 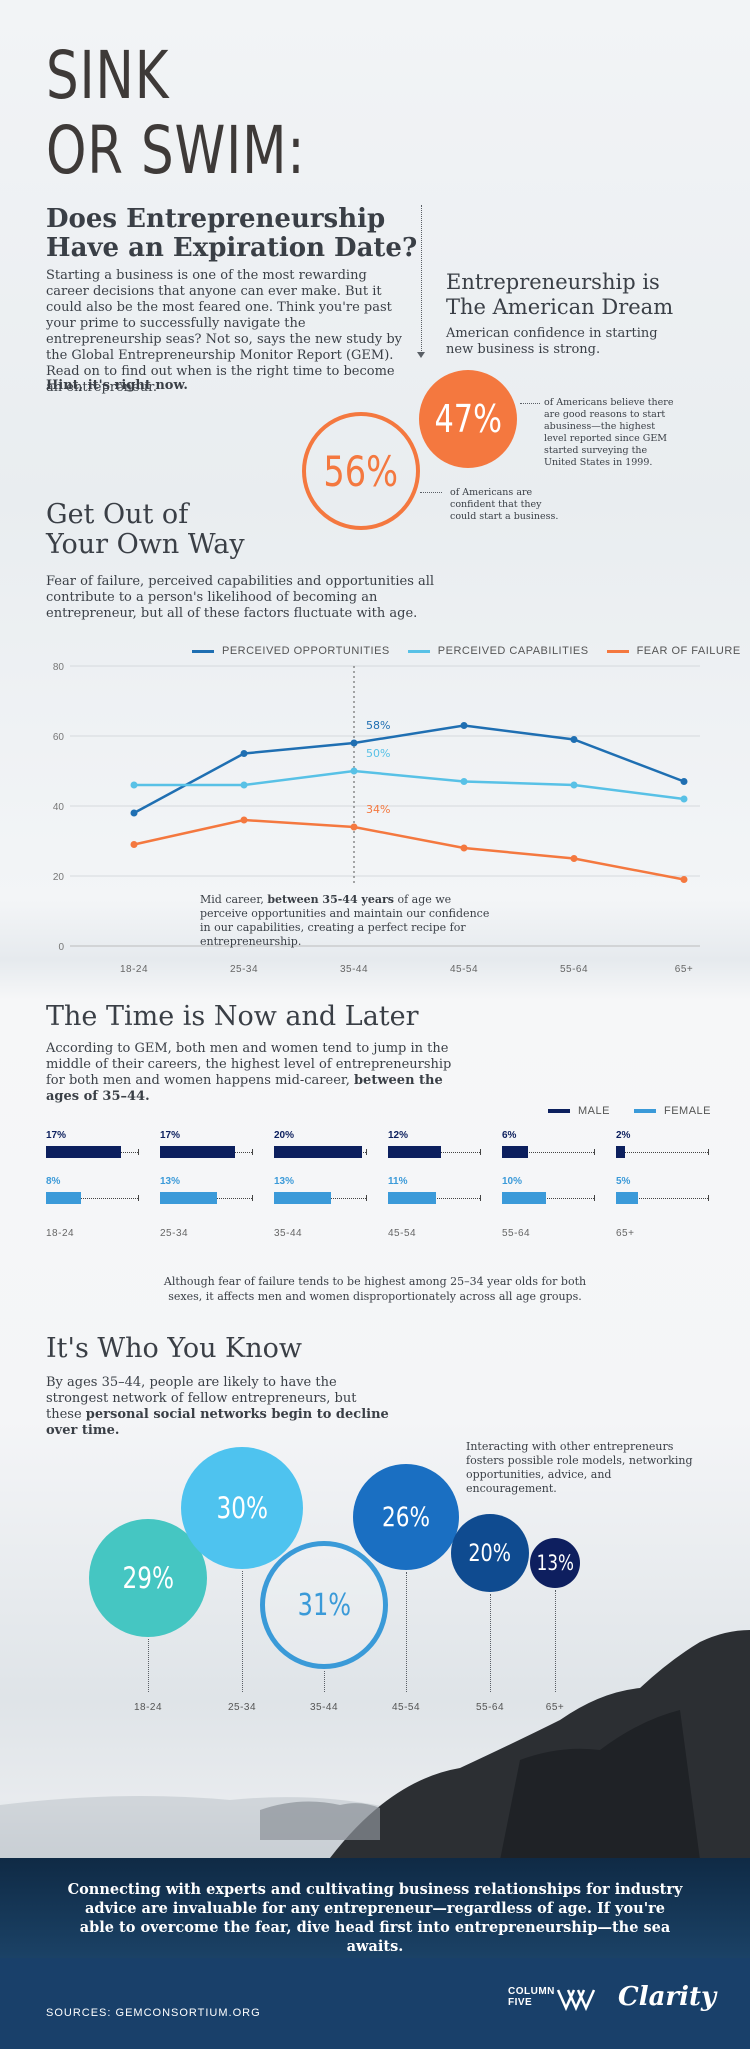 I want to click on stat-47-value: 47%, so click(x=468, y=419).